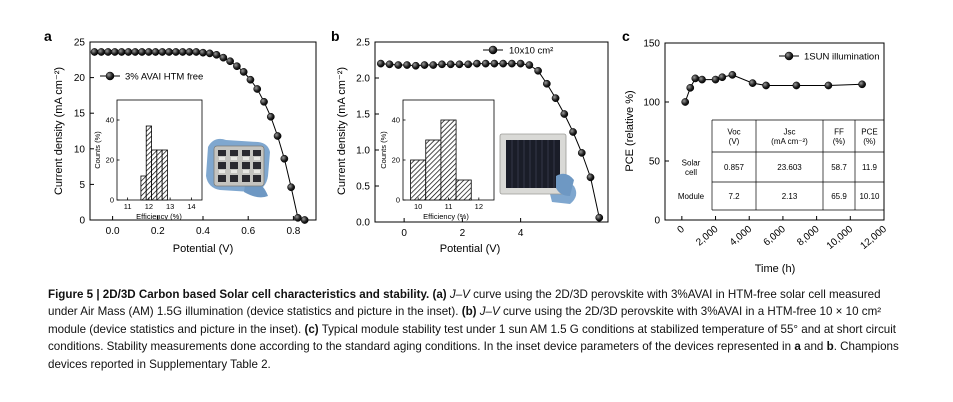 The height and width of the screenshot is (402, 953). What do you see at coordinates (469, 312) in the screenshot?
I see `caption-part-b-label: (b)` at bounding box center [469, 312].